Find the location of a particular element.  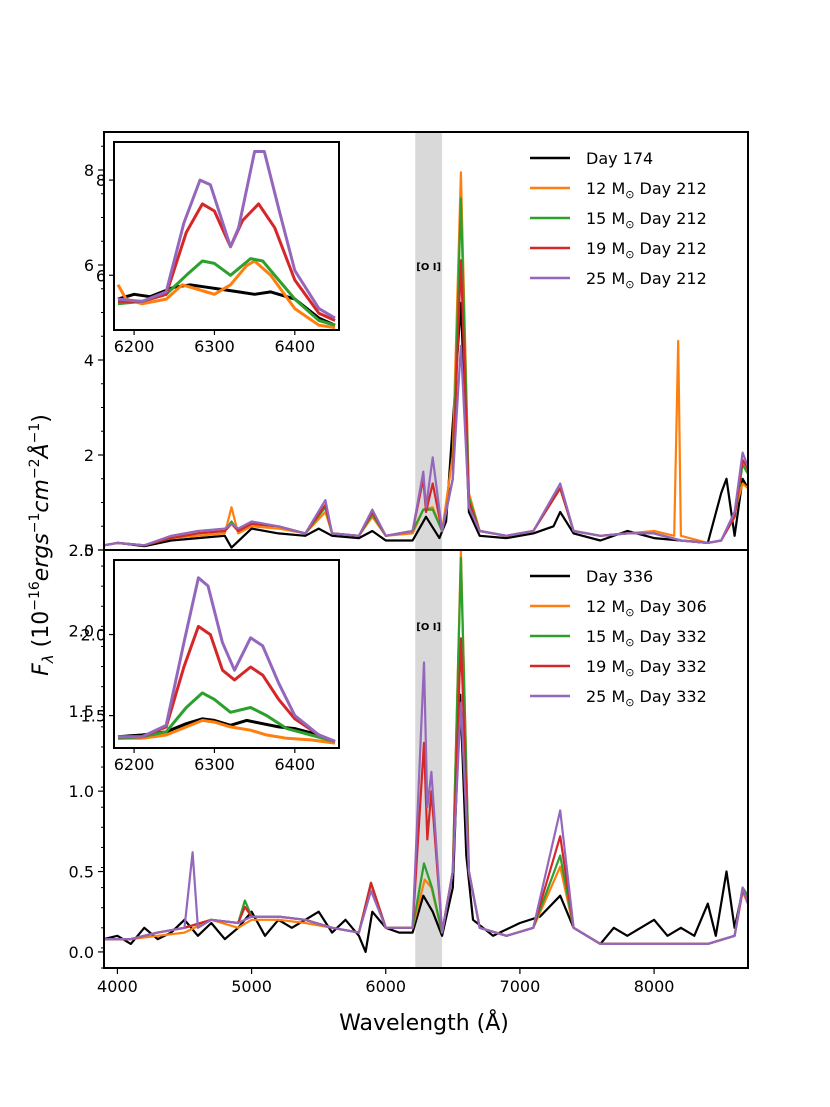

x-axis-label: Wavelength (Å) is located at coordinates (424, 1022).